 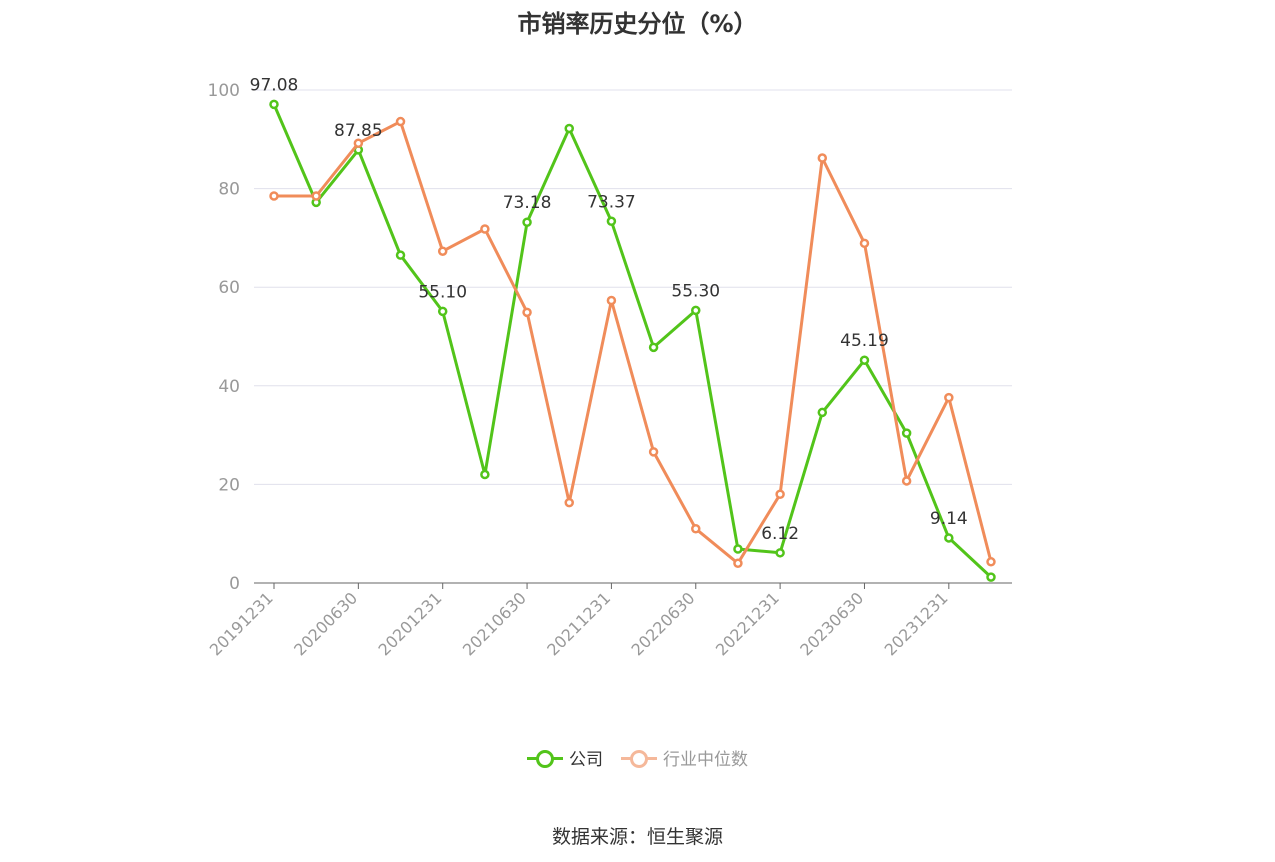 What do you see at coordinates (831, 623) in the screenshot?
I see `x-tick-label-20230630: 20230630` at bounding box center [831, 623].